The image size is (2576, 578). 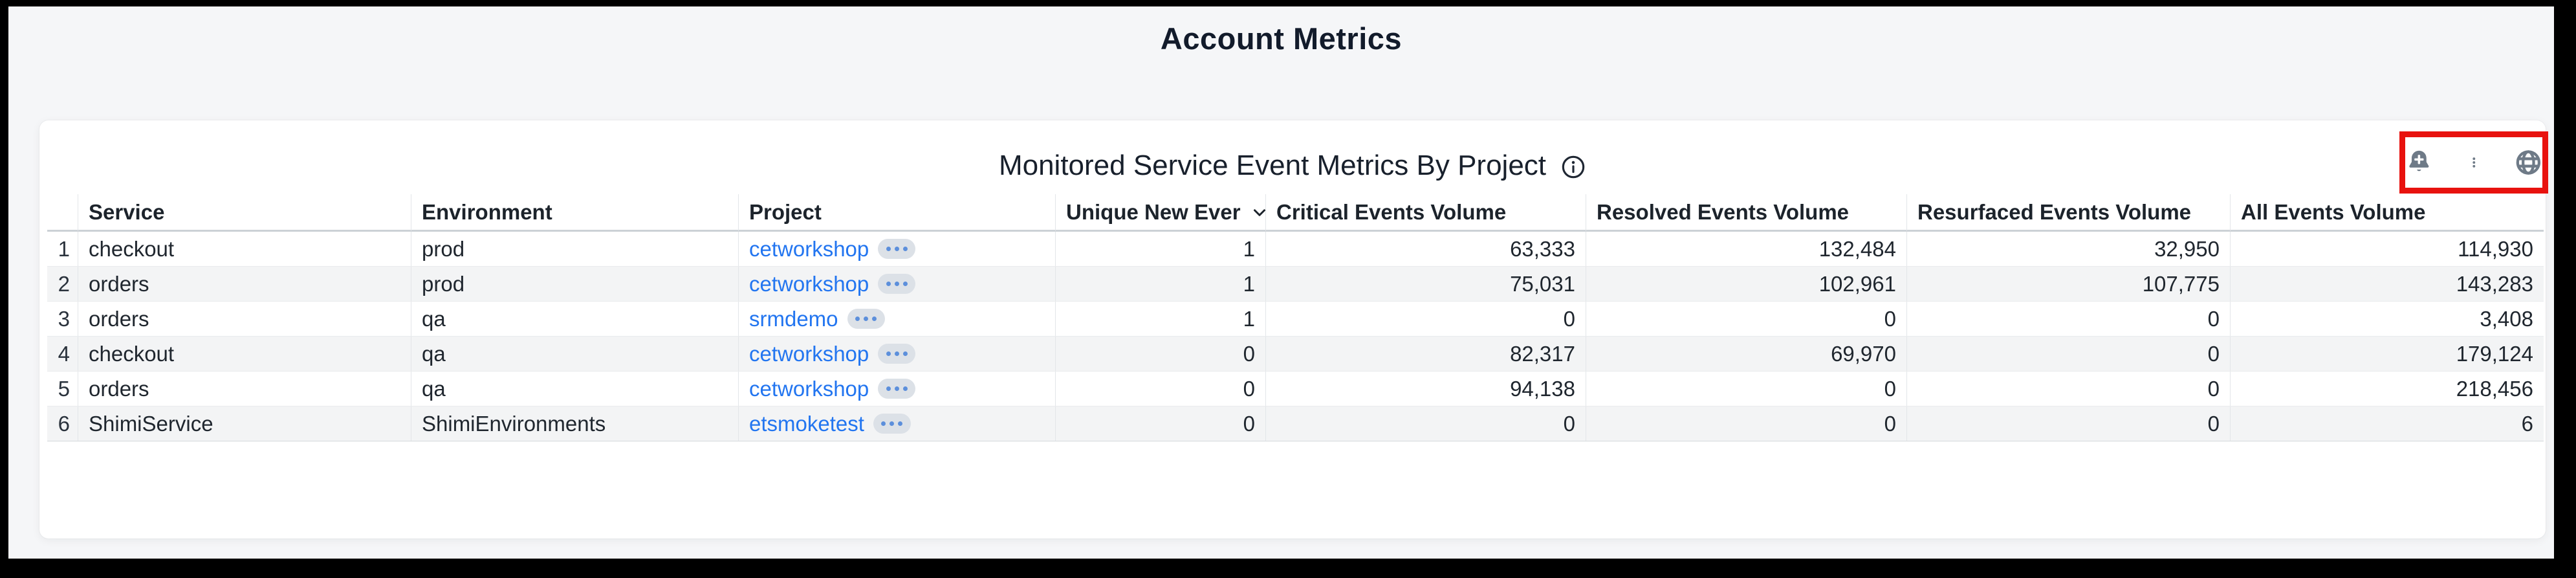 What do you see at coordinates (806, 423) in the screenshot?
I see `project-link: etsmoketest` at bounding box center [806, 423].